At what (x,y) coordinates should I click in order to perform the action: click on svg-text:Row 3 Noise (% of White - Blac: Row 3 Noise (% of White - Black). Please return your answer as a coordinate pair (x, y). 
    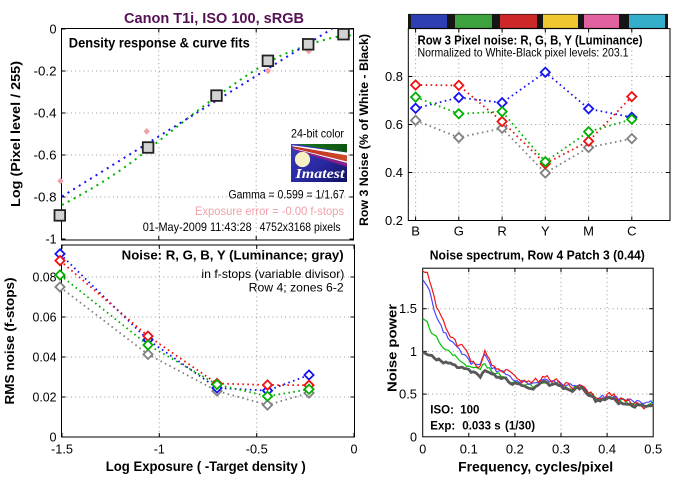
    Looking at the image, I should click on (364, 130).